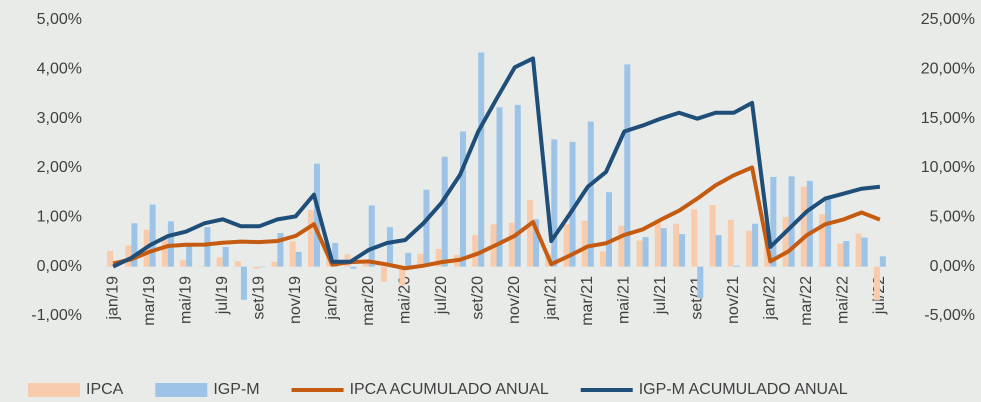 The width and height of the screenshot is (981, 402). Describe the element at coordinates (222, 295) in the screenshot. I see `x-tick-label: jul/19` at that location.